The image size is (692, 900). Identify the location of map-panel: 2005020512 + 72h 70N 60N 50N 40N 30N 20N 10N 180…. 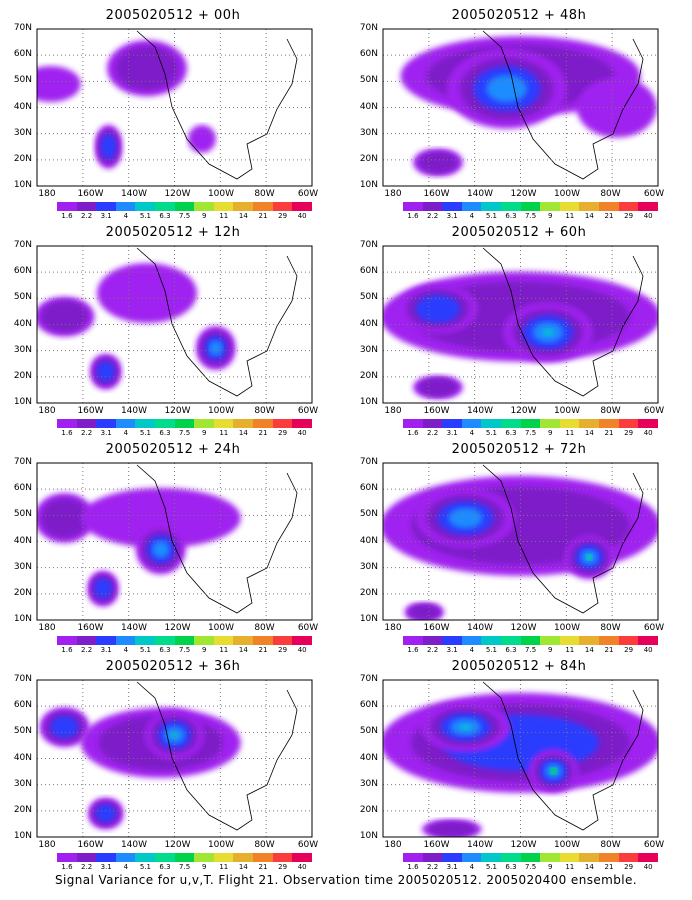
(519, 544).